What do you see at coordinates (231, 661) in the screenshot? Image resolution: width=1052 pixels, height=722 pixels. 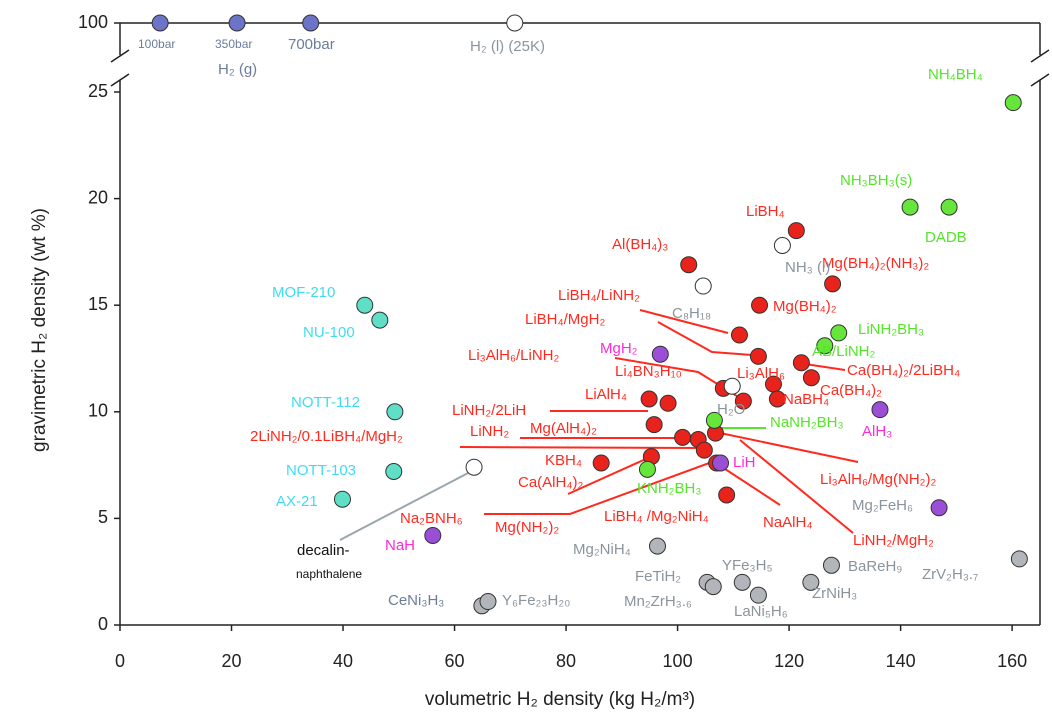 I see `x-tick-label: 20` at bounding box center [231, 661].